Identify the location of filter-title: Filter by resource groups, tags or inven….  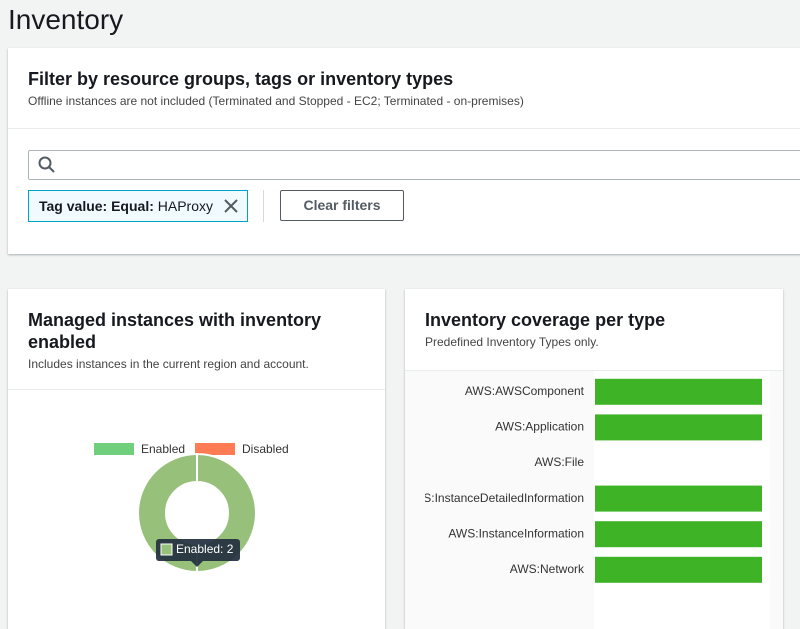
(241, 79).